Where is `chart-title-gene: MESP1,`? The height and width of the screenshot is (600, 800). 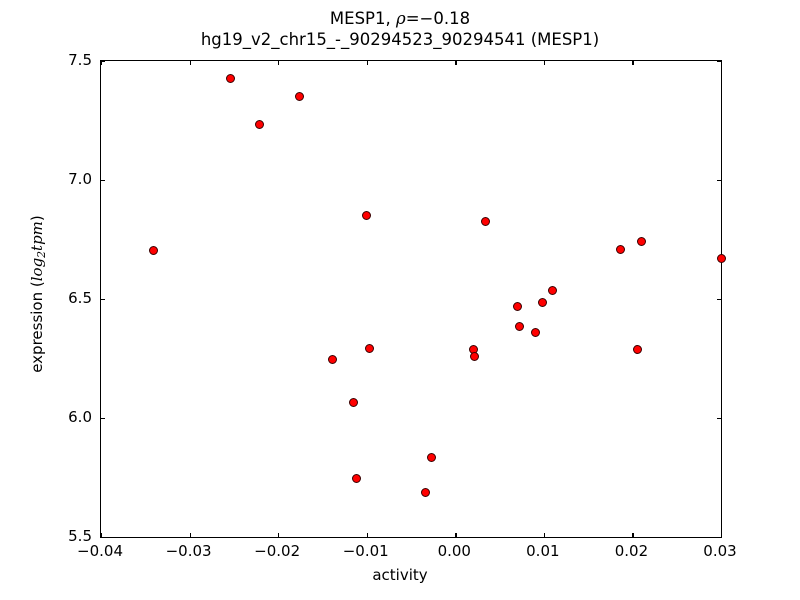
chart-title-gene: MESP1, is located at coordinates (362, 18).